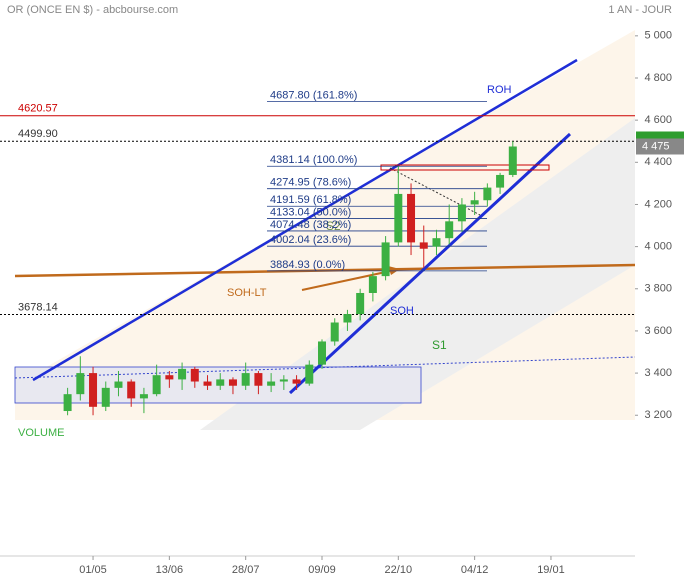  Describe the element at coordinates (92, 10) in the screenshot. I see `chart-title: OR (ONCE EN $) - abcbourse.com` at that location.